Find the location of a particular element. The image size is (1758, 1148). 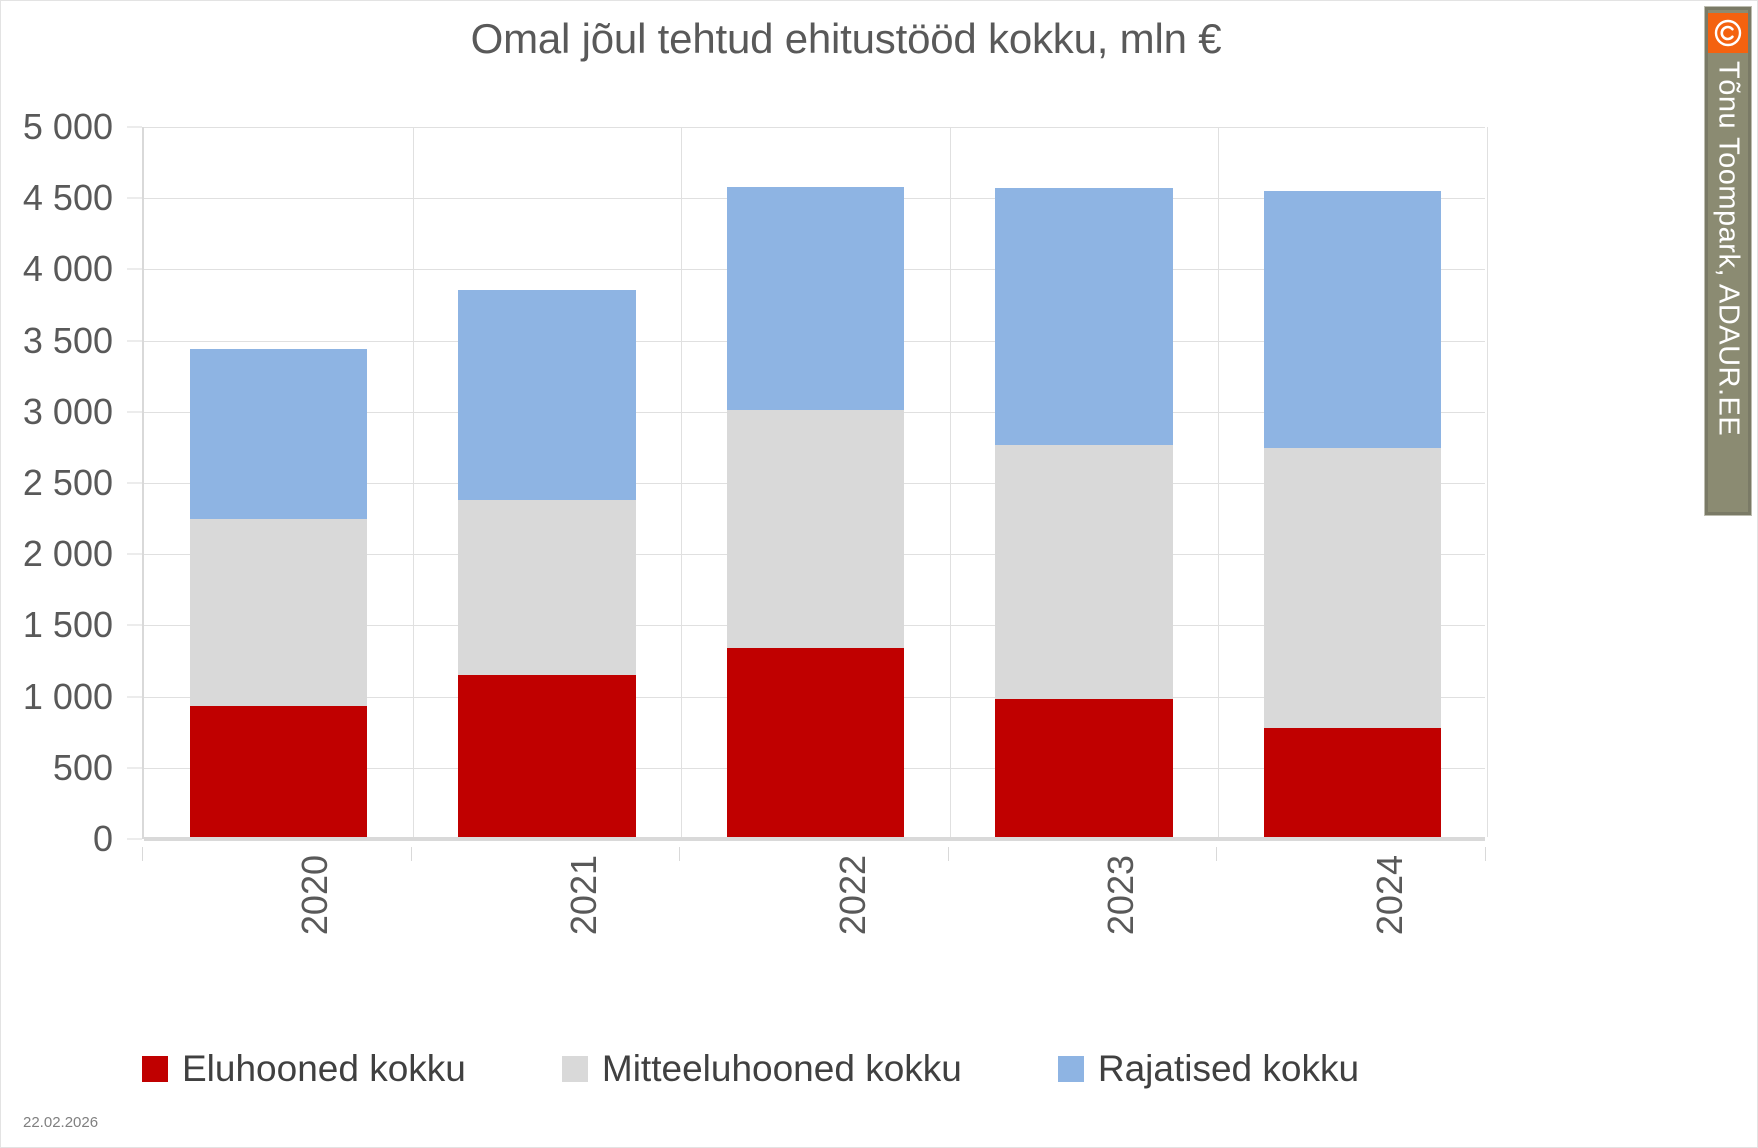

y-axis-tick-label: 4 000 is located at coordinates (67, 269).